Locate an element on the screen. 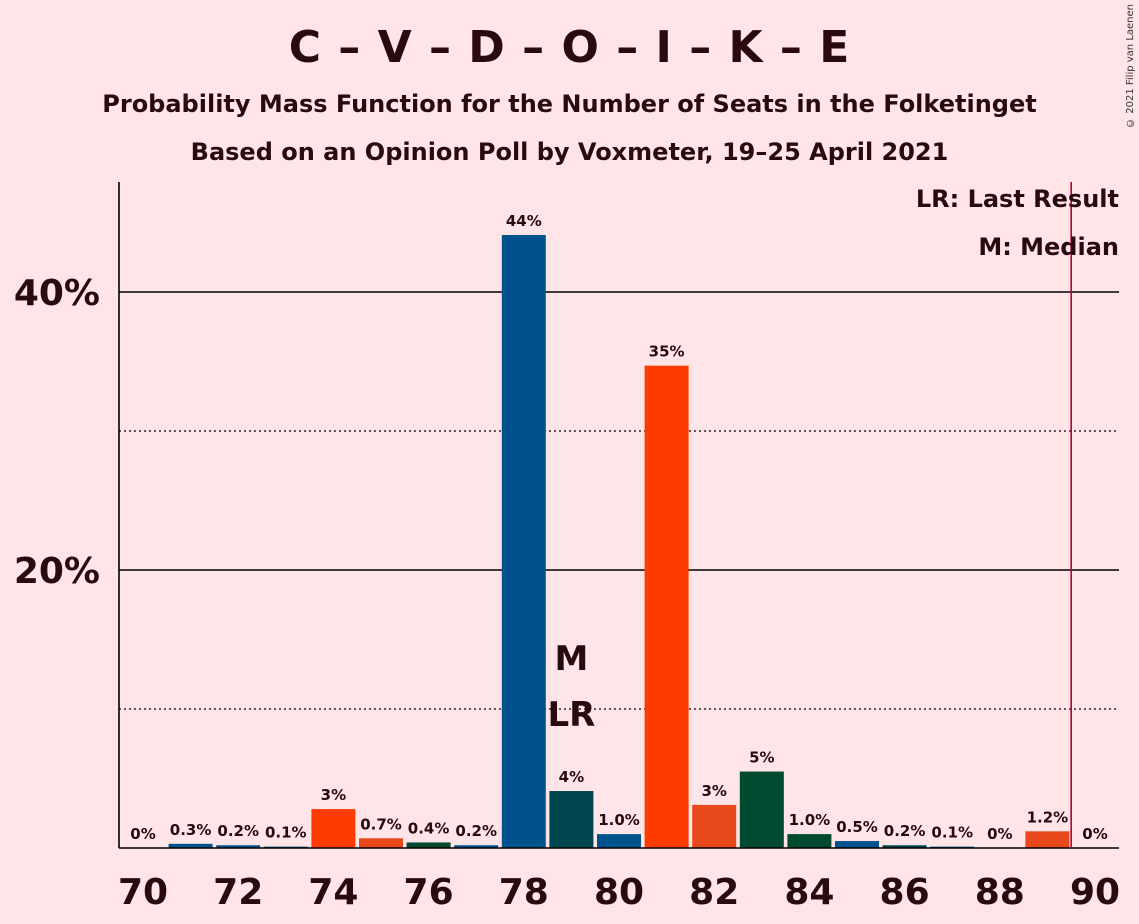  x-tick-label: 70 is located at coordinates (143, 892).